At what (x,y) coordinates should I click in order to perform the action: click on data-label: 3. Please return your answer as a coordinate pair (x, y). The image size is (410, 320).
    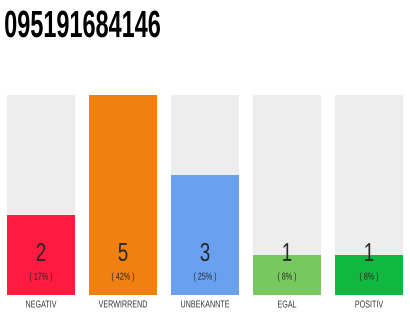
    Looking at the image, I should click on (205, 252).